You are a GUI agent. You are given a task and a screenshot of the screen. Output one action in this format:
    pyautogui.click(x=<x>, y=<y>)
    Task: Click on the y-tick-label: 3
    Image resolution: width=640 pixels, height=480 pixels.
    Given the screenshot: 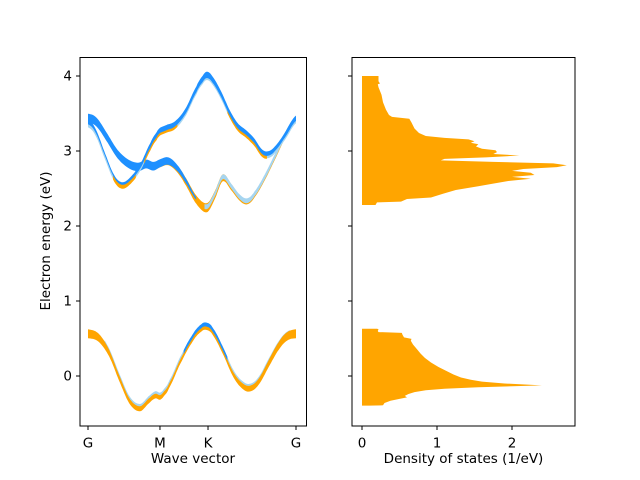 What is the action you would take?
    pyautogui.click(x=67, y=152)
    